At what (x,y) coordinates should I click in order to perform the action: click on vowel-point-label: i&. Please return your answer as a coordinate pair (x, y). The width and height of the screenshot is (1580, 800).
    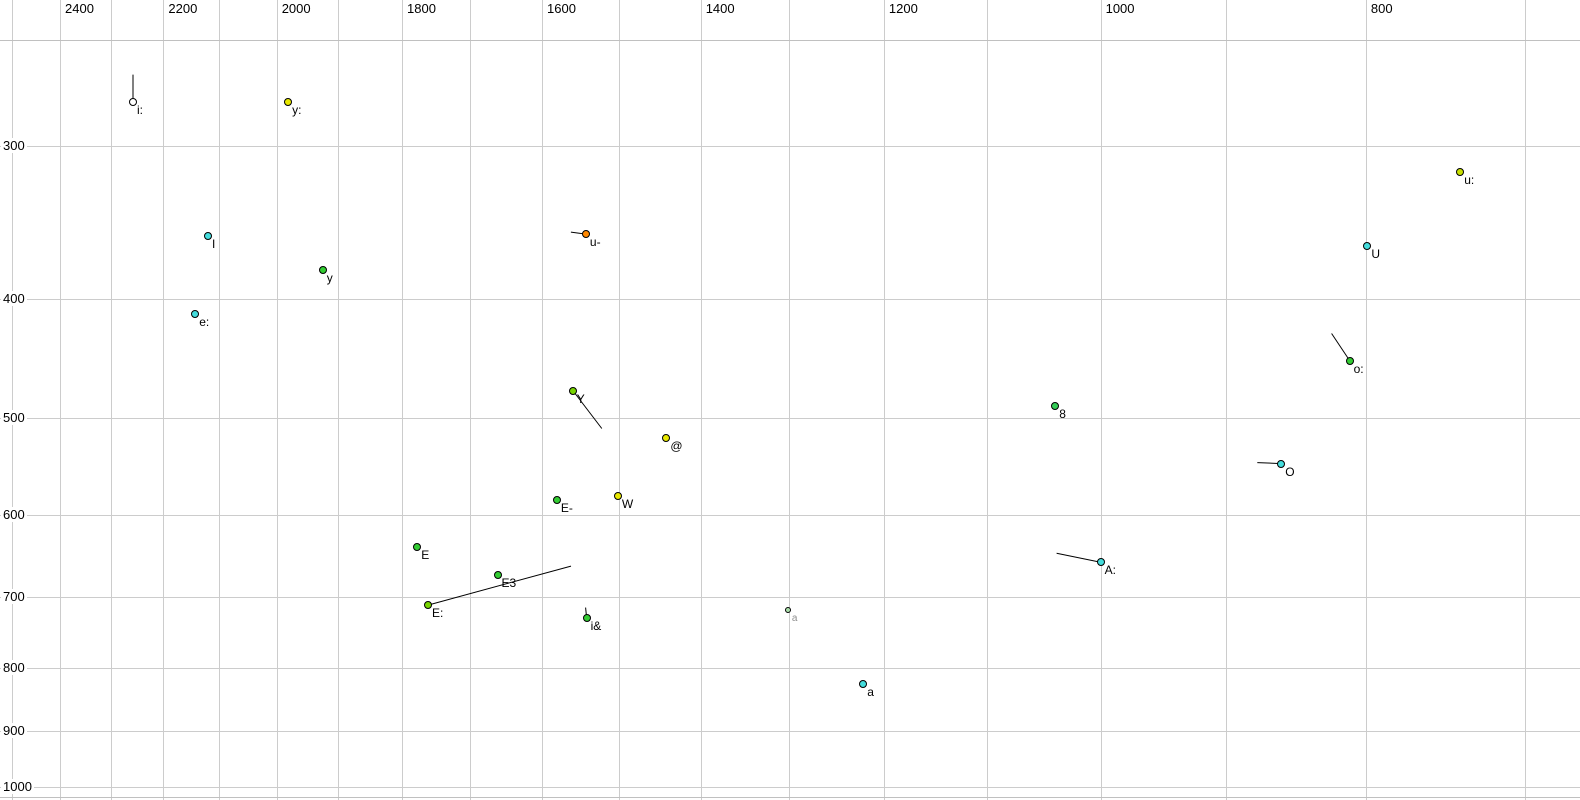
    Looking at the image, I should click on (596, 625).